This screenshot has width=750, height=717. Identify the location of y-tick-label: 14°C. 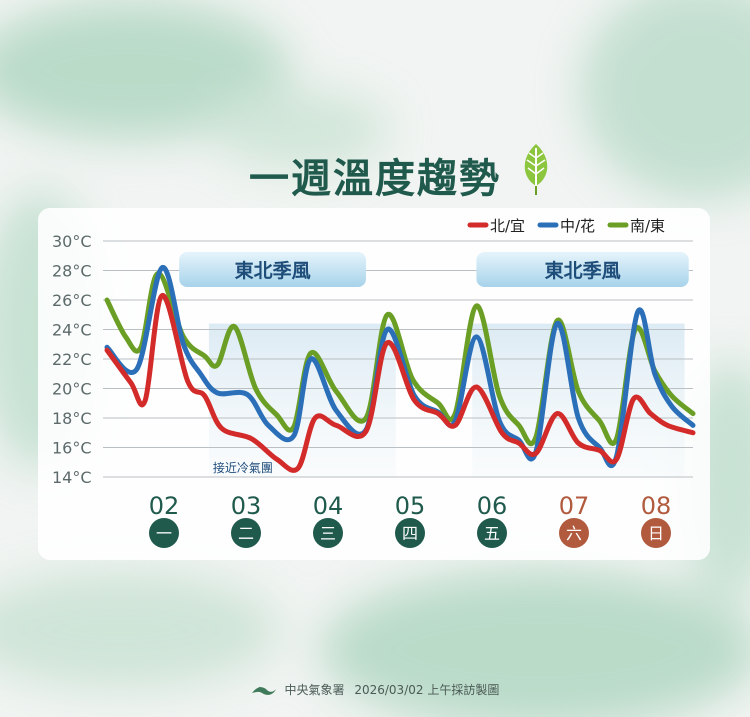
(72, 477).